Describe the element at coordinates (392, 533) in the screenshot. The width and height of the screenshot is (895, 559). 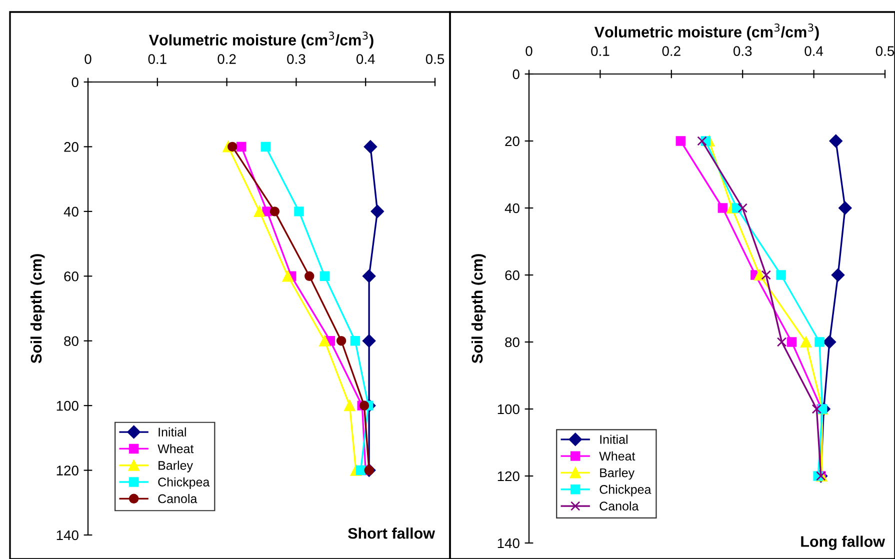
I see `annotation: Short fallow` at that location.